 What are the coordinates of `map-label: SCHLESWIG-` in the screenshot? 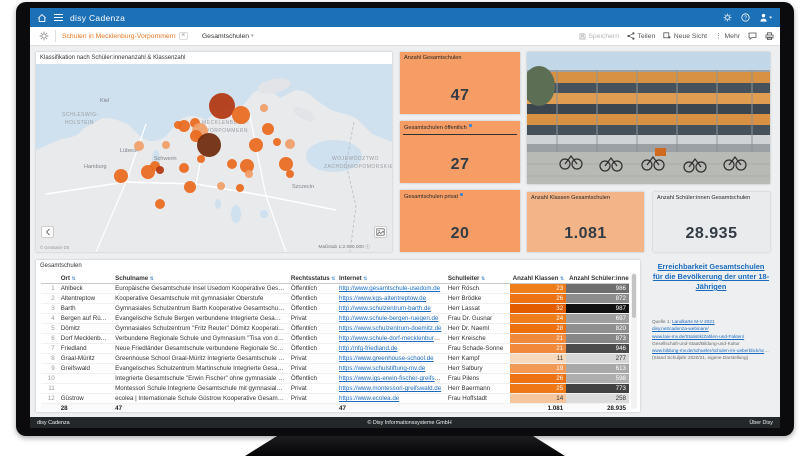 It's located at (80, 115).